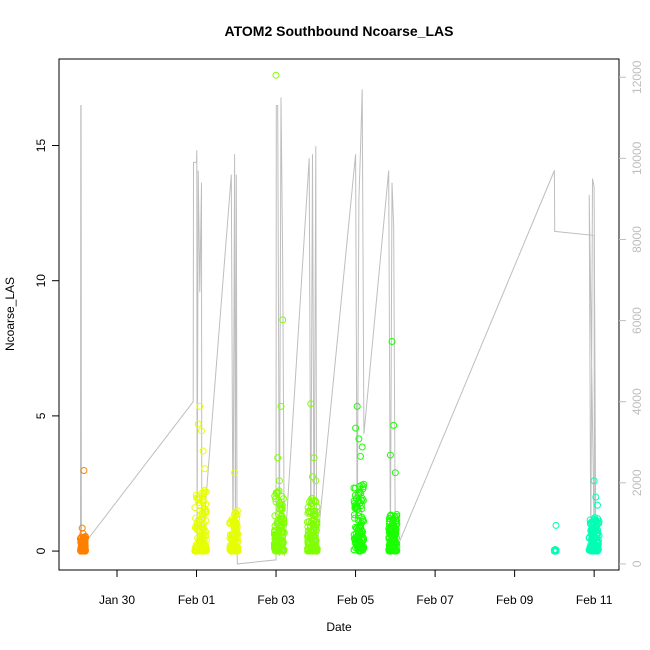  Describe the element at coordinates (637, 320) in the screenshot. I see `y2-tick-label-3: 6000` at that location.